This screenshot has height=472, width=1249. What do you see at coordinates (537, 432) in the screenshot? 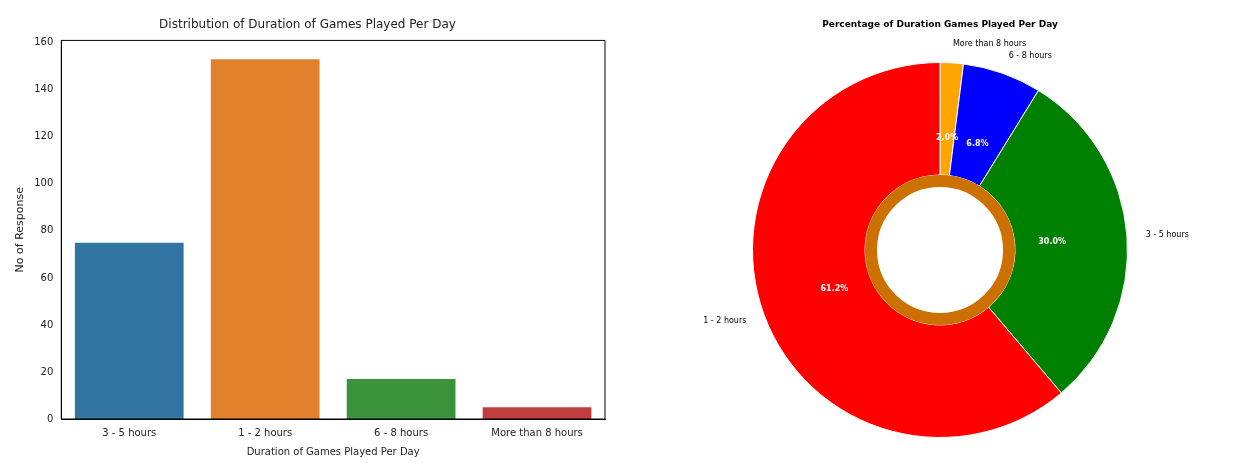
I see `x-tick-label: More than 8 hours` at bounding box center [537, 432].